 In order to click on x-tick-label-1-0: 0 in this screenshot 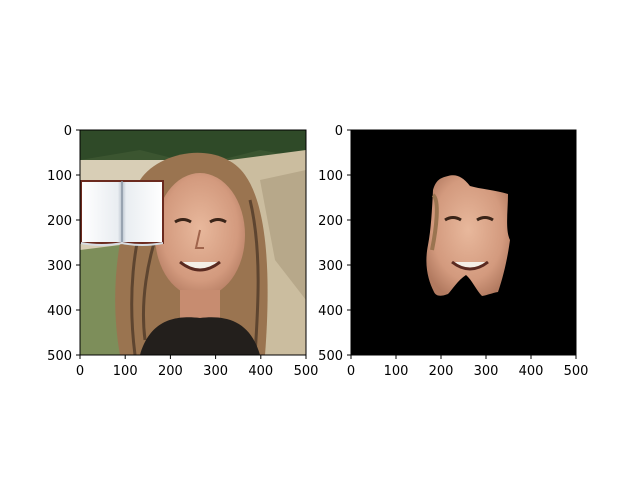, I will do `click(80, 371)`.